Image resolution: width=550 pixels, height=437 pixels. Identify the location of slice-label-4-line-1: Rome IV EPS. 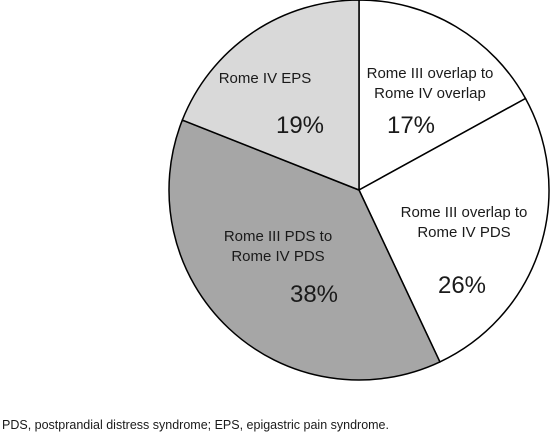
(265, 78).